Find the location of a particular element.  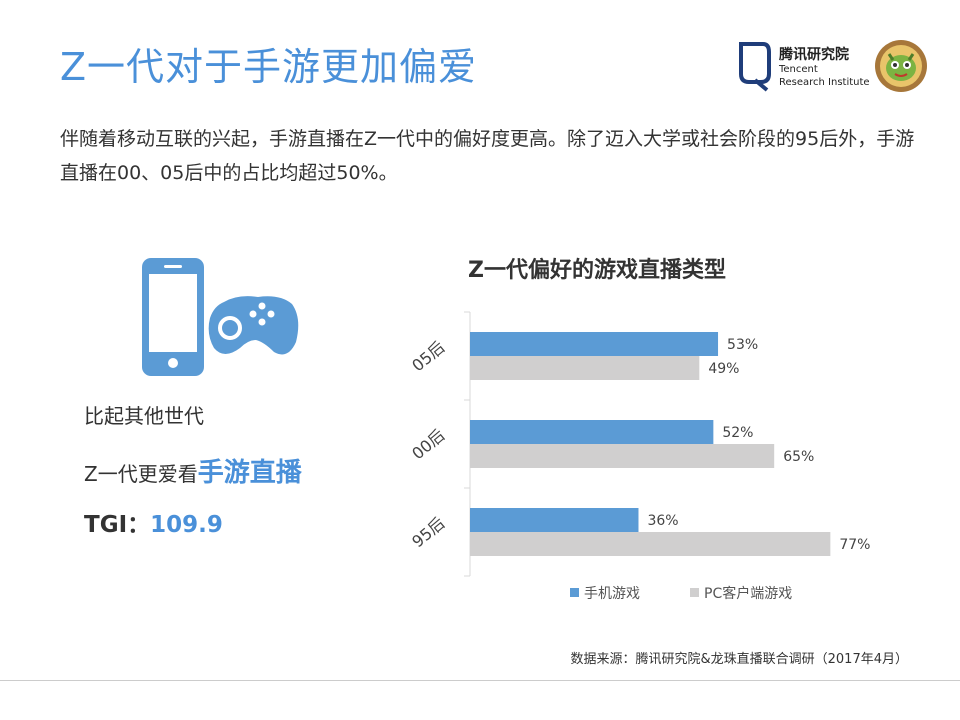

footer-divider is located at coordinates (480, 680).